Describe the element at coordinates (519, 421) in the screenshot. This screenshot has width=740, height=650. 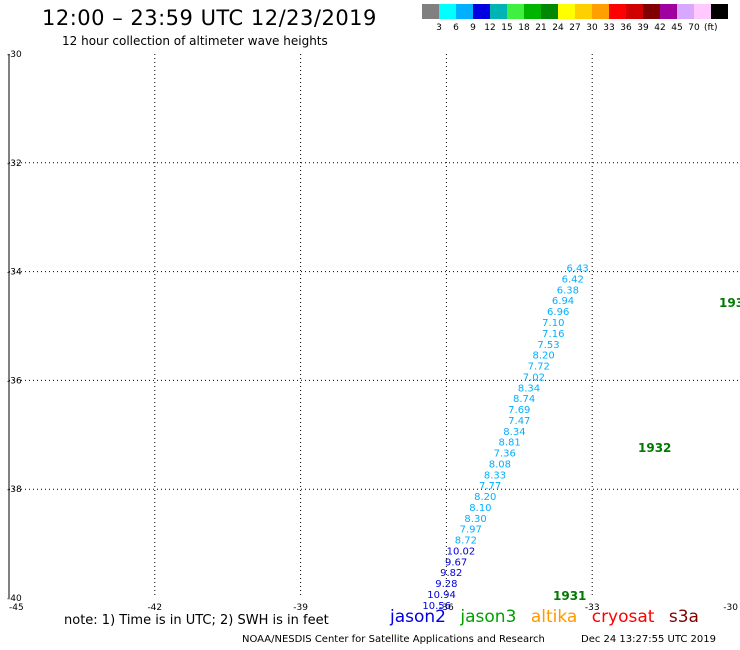
I see `wave-height-value: 7.47` at that location.